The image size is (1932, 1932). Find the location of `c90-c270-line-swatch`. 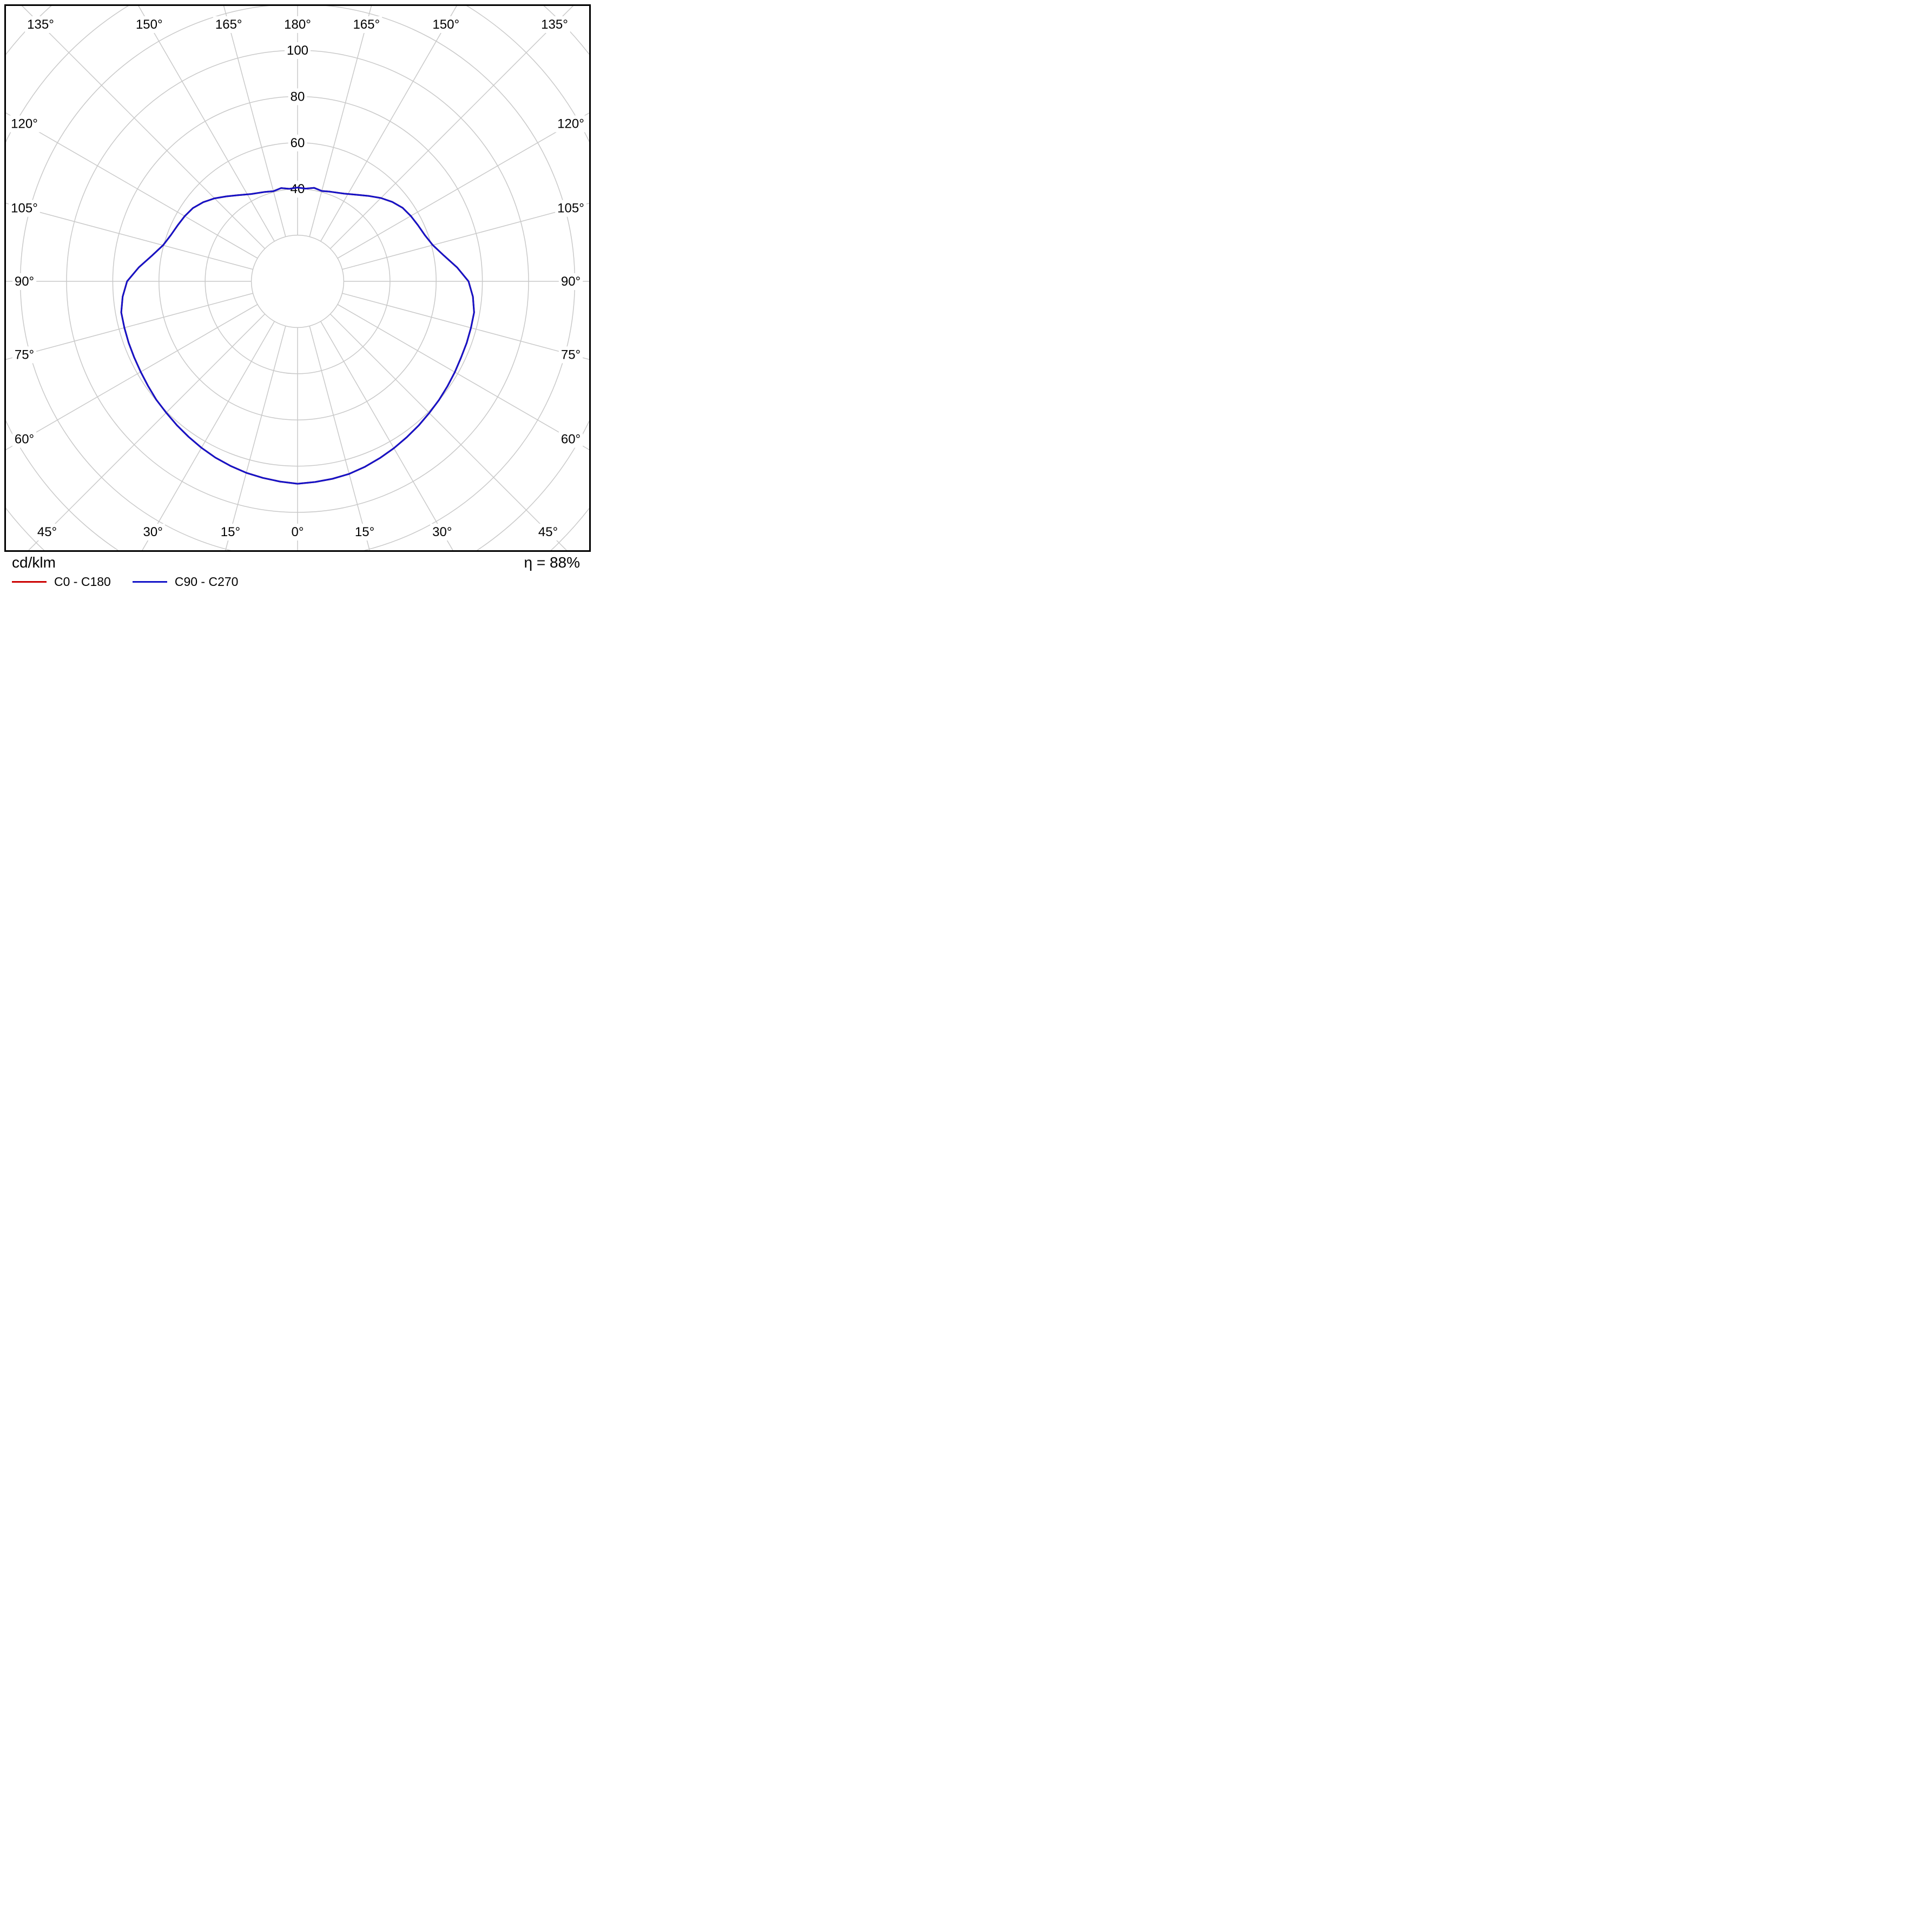

c90-c270-line-swatch is located at coordinates (149, 582).